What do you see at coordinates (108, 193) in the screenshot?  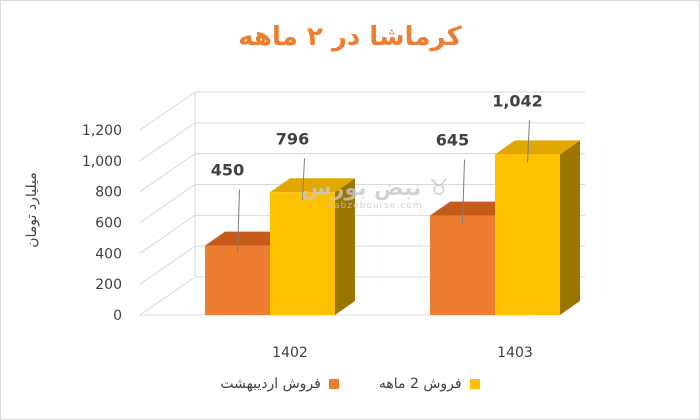 I see `y-tick-label: 800` at bounding box center [108, 193].